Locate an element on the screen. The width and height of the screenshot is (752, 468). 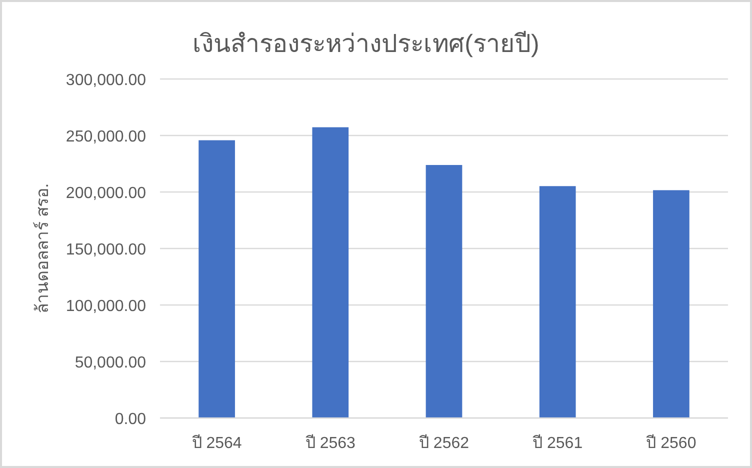
x-tick-label: ปี 2561 is located at coordinates (557, 443).